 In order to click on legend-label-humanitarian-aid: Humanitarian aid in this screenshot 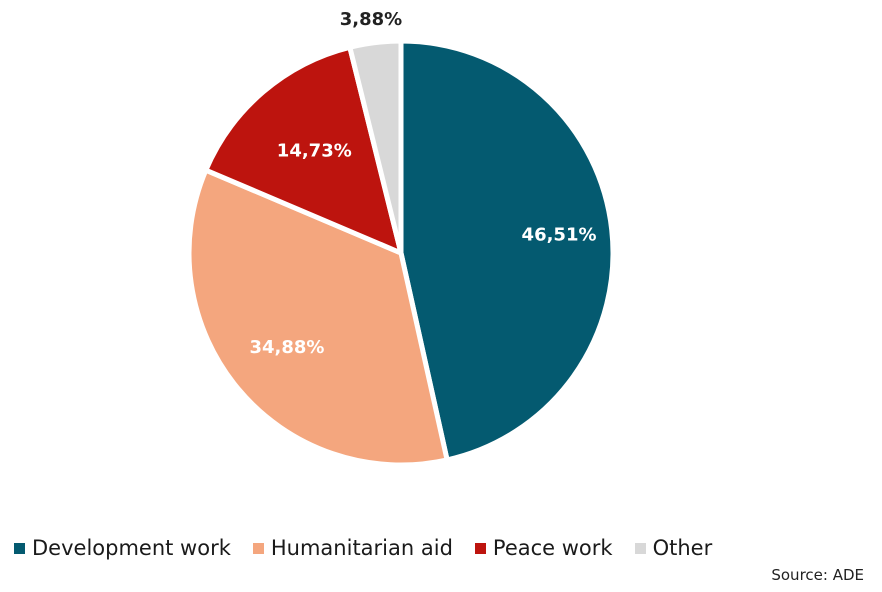, I will do `click(361, 548)`.